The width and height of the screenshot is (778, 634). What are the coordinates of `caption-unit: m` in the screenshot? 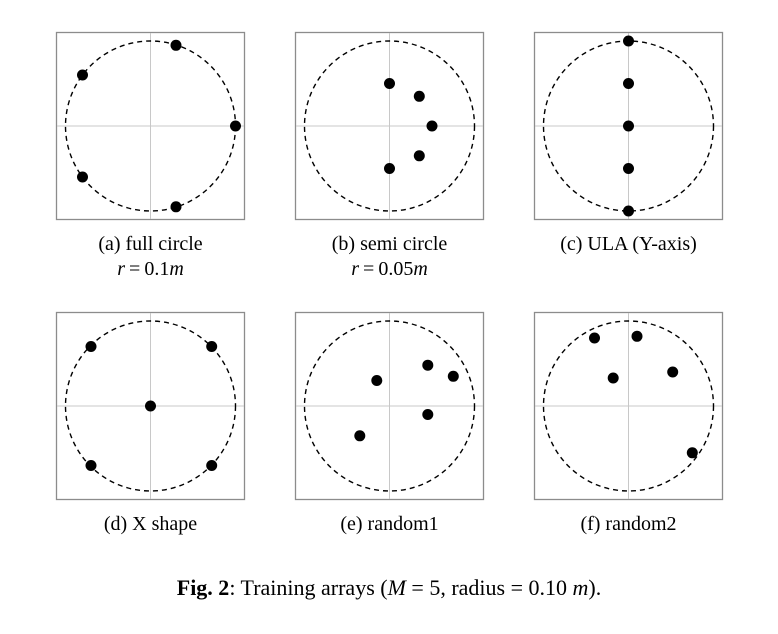 It's located at (580, 587).